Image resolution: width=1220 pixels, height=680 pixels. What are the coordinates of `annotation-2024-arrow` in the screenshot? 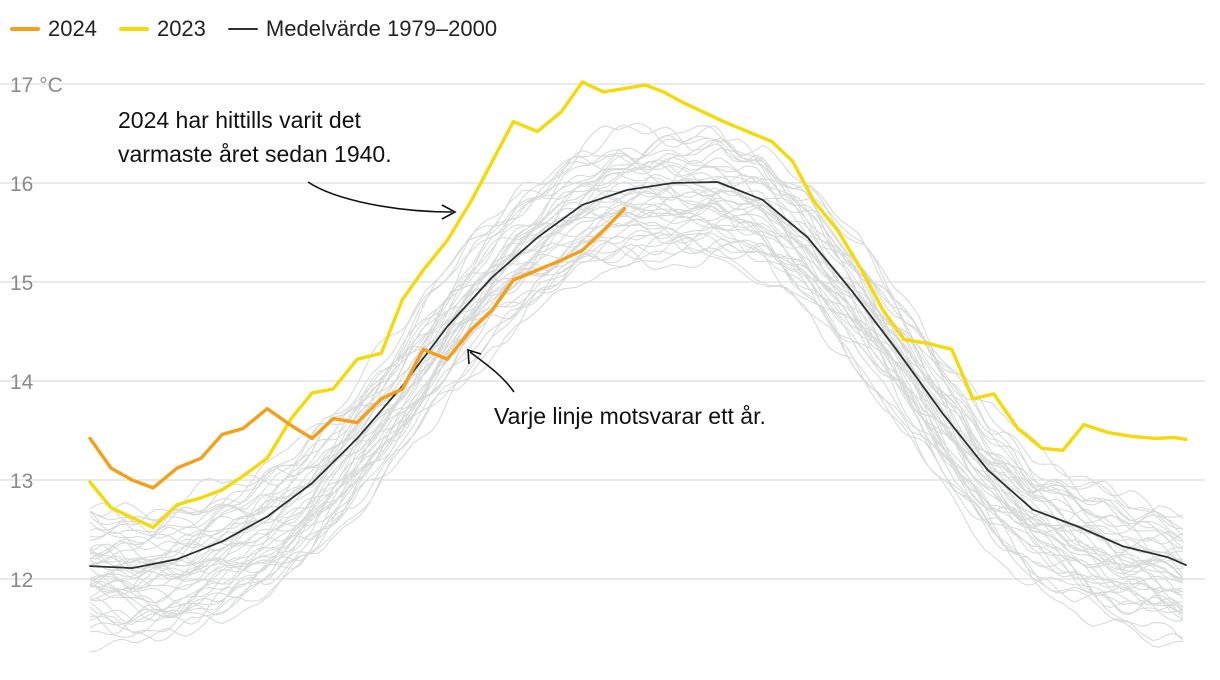 It's located at (380, 197).